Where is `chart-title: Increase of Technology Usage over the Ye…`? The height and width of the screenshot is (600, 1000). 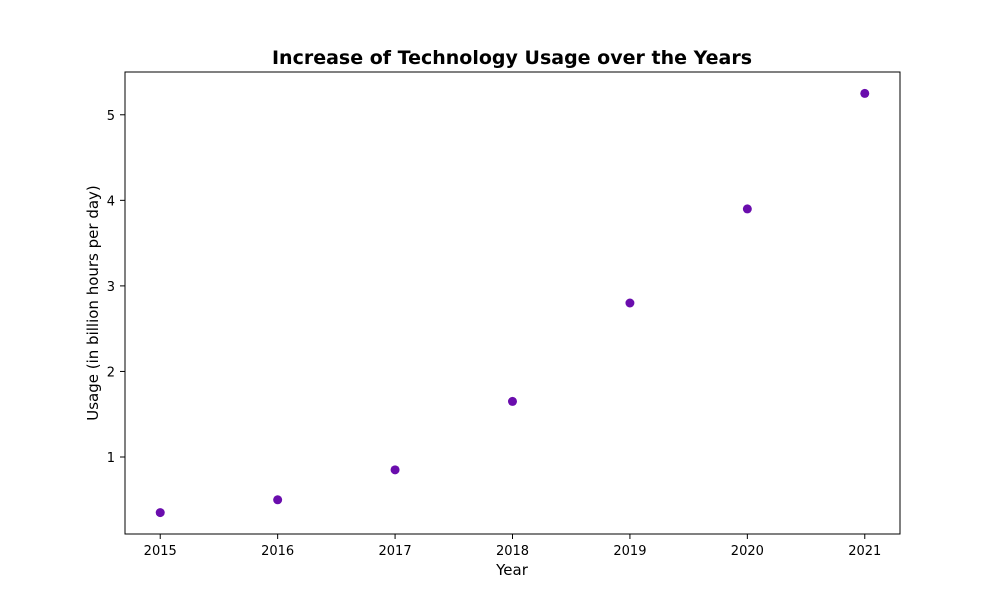
chart-title: Increase of Technology Usage over the Ye… is located at coordinates (512, 58).